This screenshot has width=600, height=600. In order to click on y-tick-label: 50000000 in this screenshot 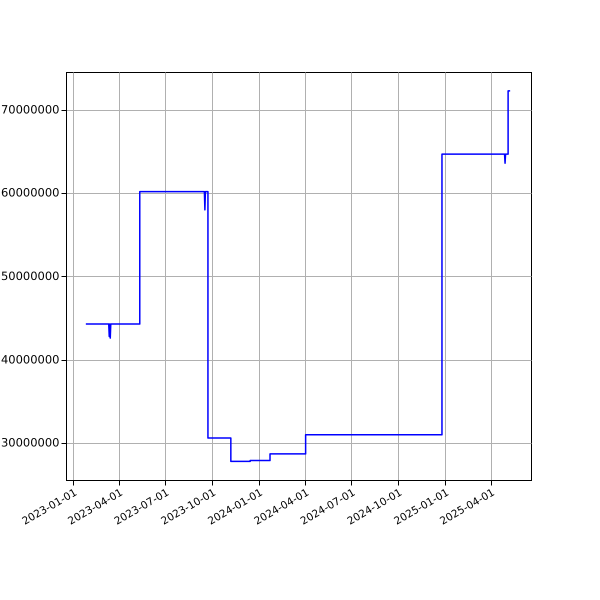, I will do `click(30, 276)`.